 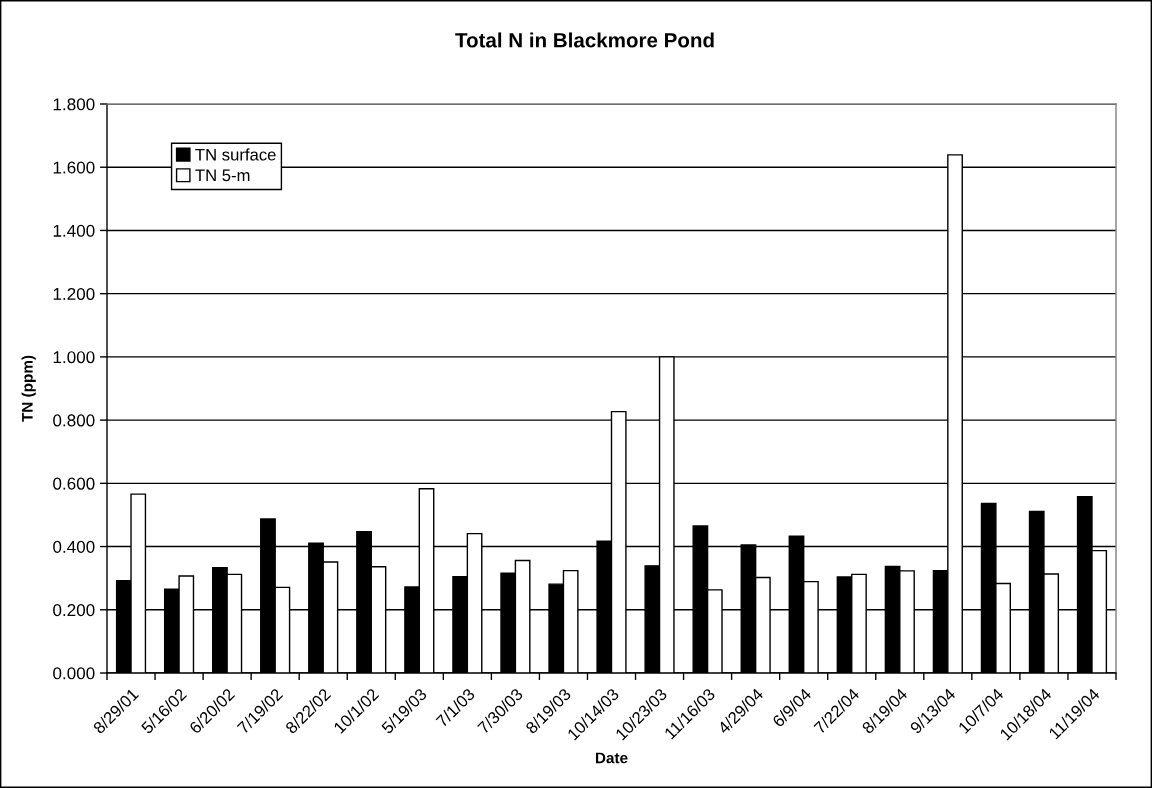 What do you see at coordinates (74, 230) in the screenshot?
I see `y-tick-label: 1.400` at bounding box center [74, 230].